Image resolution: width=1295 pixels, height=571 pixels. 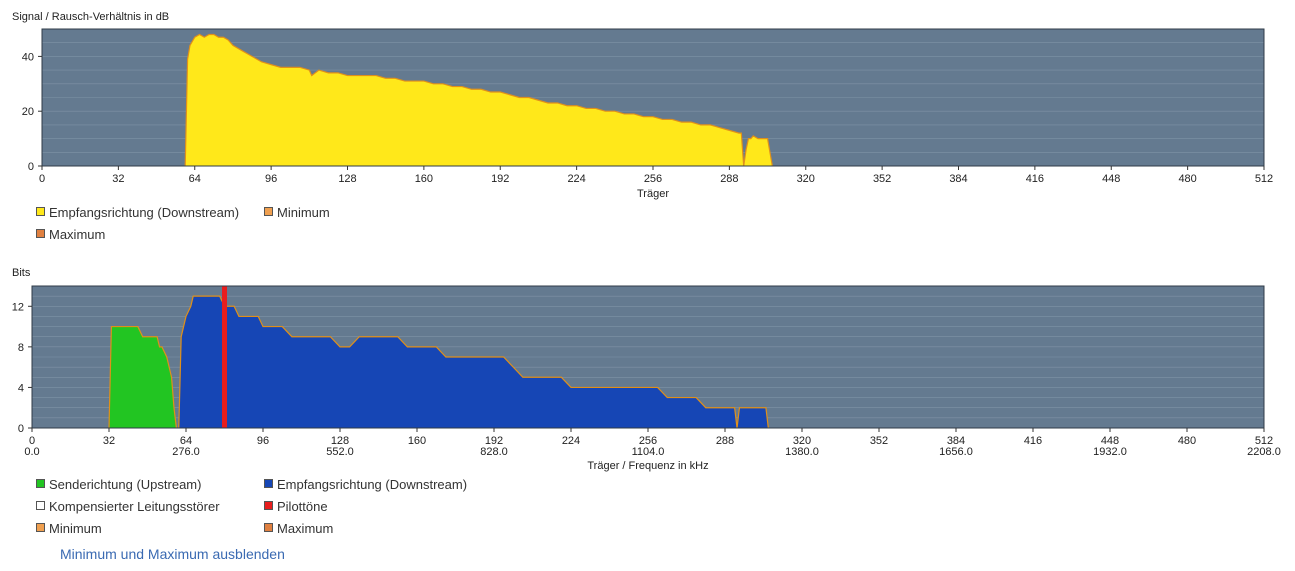 I want to click on y-tick-label: 12, so click(x=18, y=307).